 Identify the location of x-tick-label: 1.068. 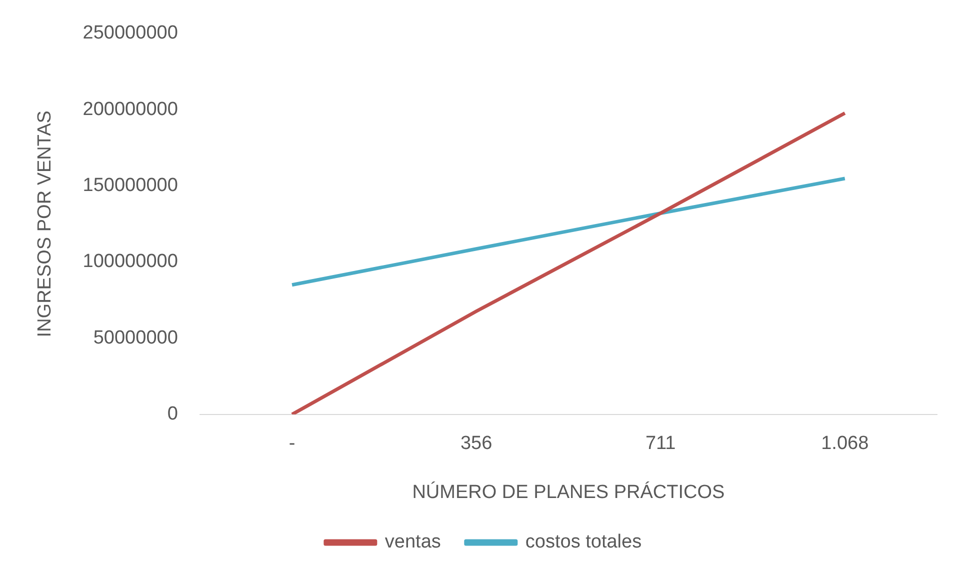
(845, 443).